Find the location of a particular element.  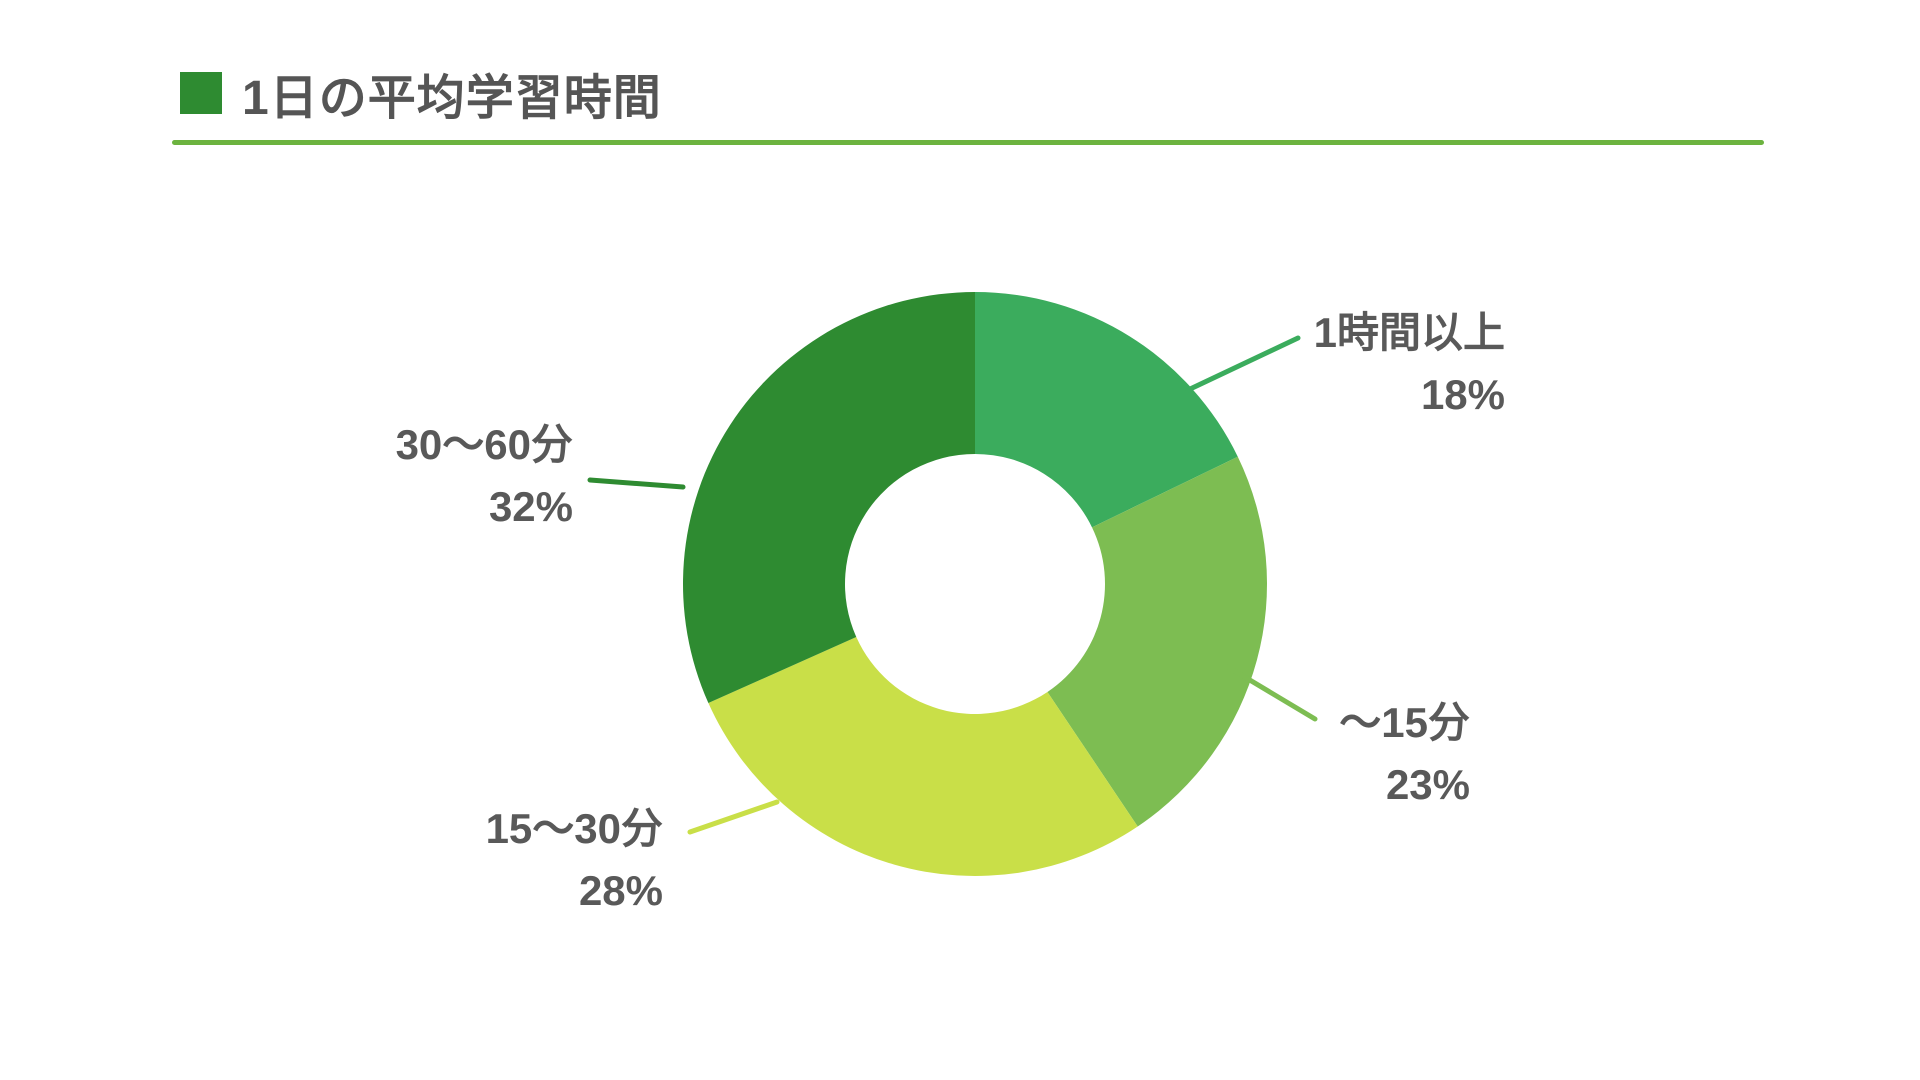

title-underline is located at coordinates (968, 142).